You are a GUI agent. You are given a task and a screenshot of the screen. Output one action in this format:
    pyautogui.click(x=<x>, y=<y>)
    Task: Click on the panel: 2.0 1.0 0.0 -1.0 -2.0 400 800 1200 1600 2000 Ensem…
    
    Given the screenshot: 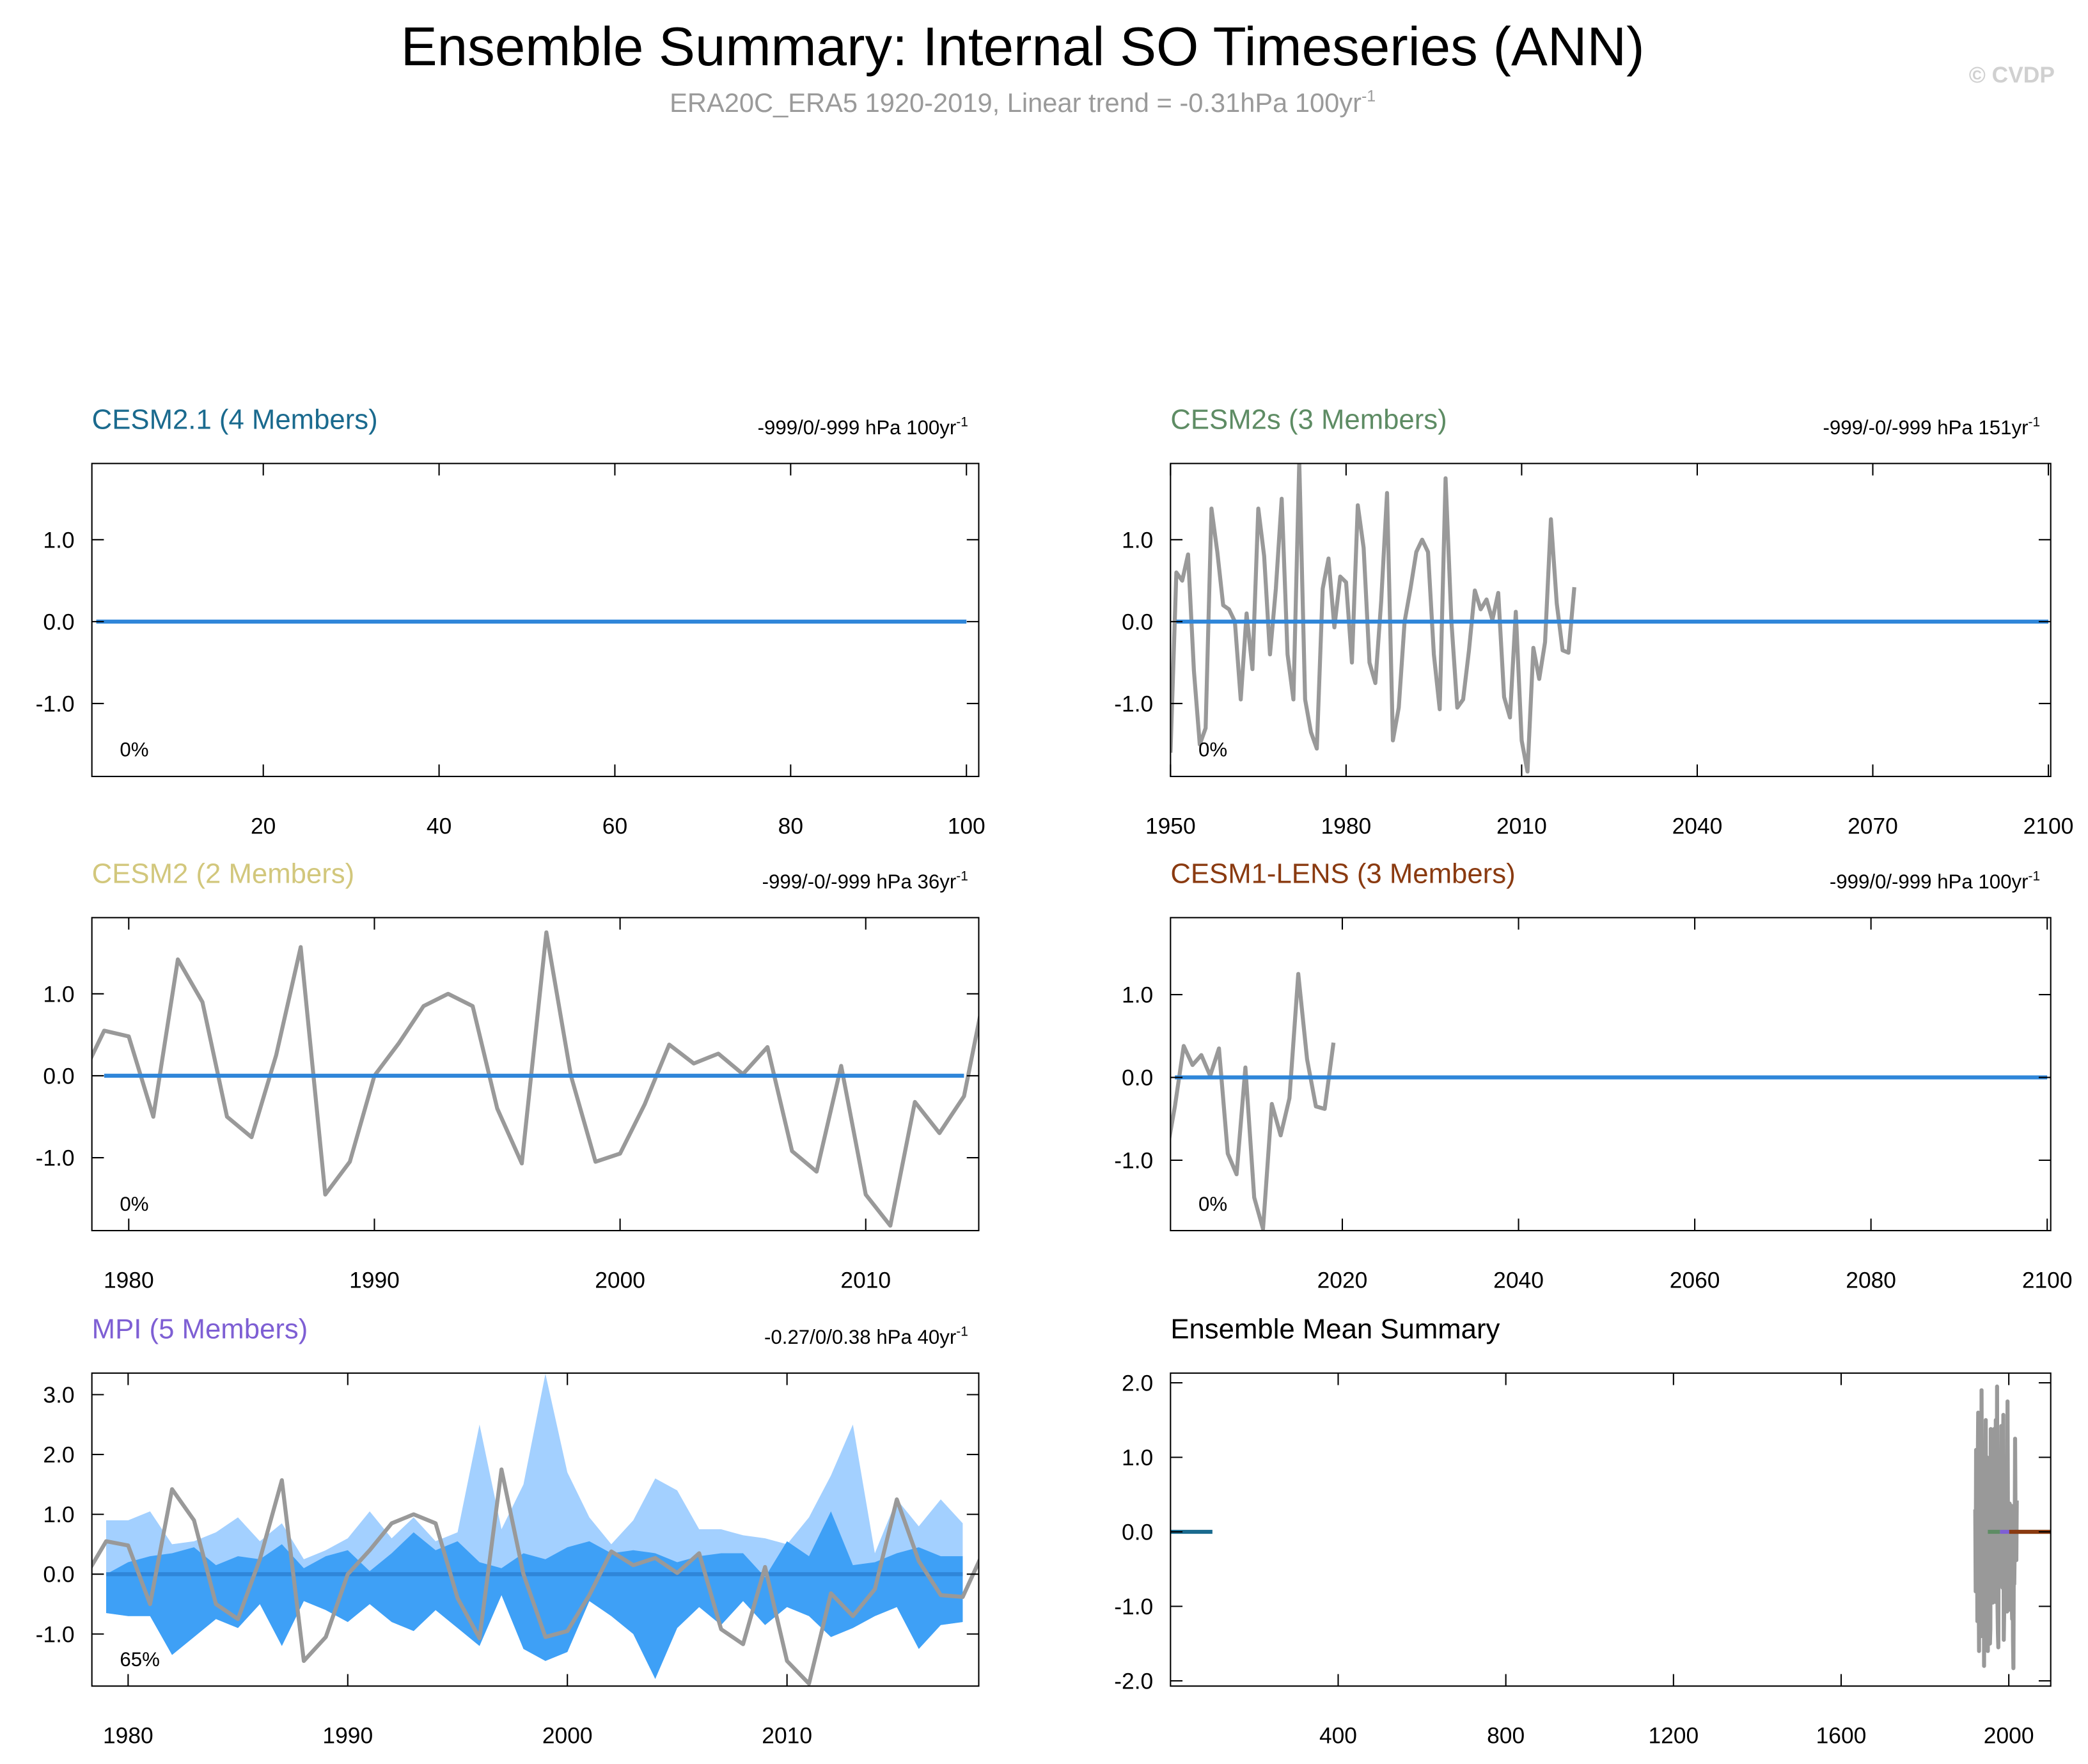 What is the action you would take?
    pyautogui.click(x=1583, y=1532)
    